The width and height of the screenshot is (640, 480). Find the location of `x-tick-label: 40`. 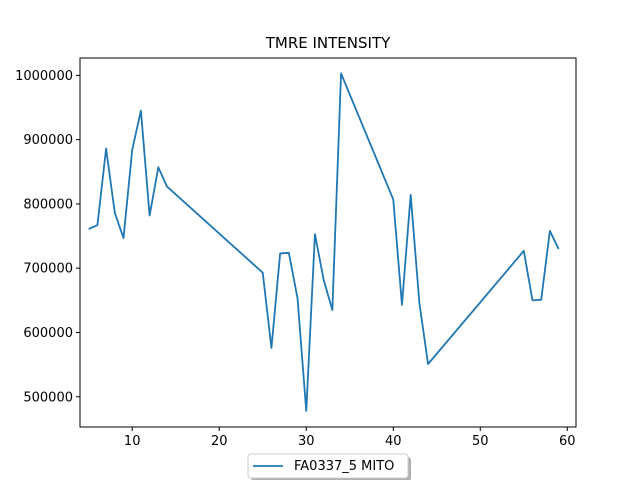

x-tick-label: 40 is located at coordinates (393, 441).